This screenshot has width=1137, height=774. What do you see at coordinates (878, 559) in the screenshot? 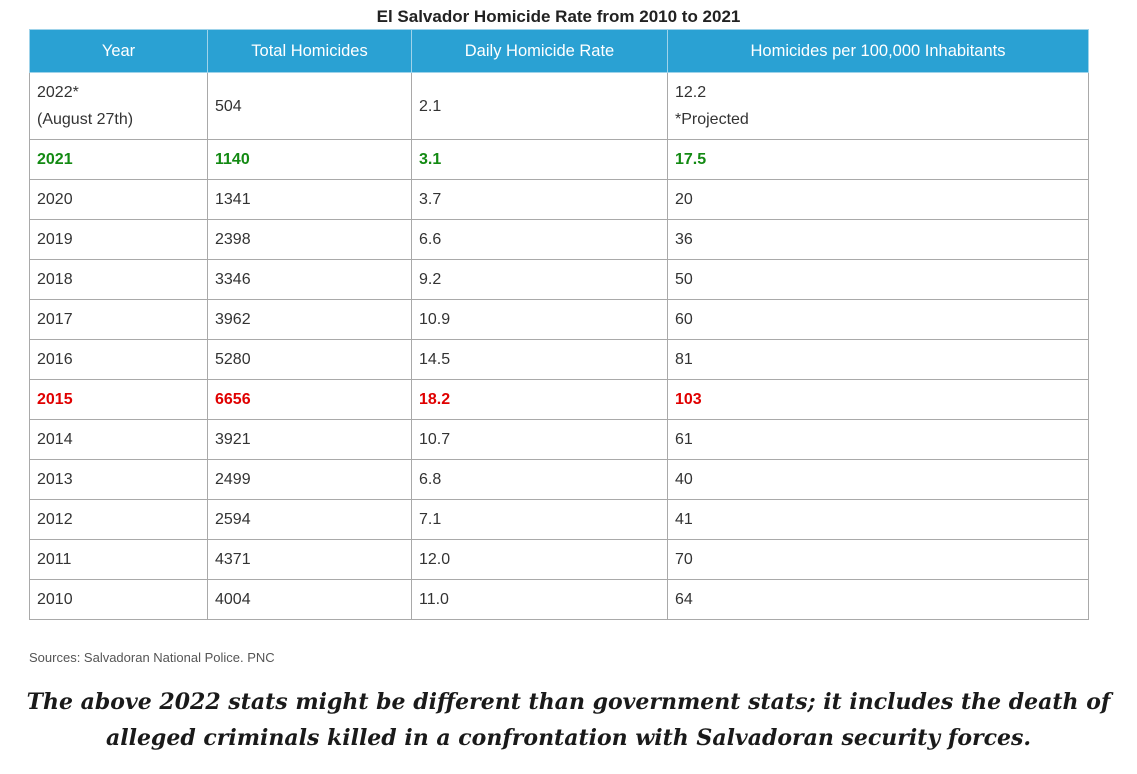
I see `cell-per100k: 70` at bounding box center [878, 559].